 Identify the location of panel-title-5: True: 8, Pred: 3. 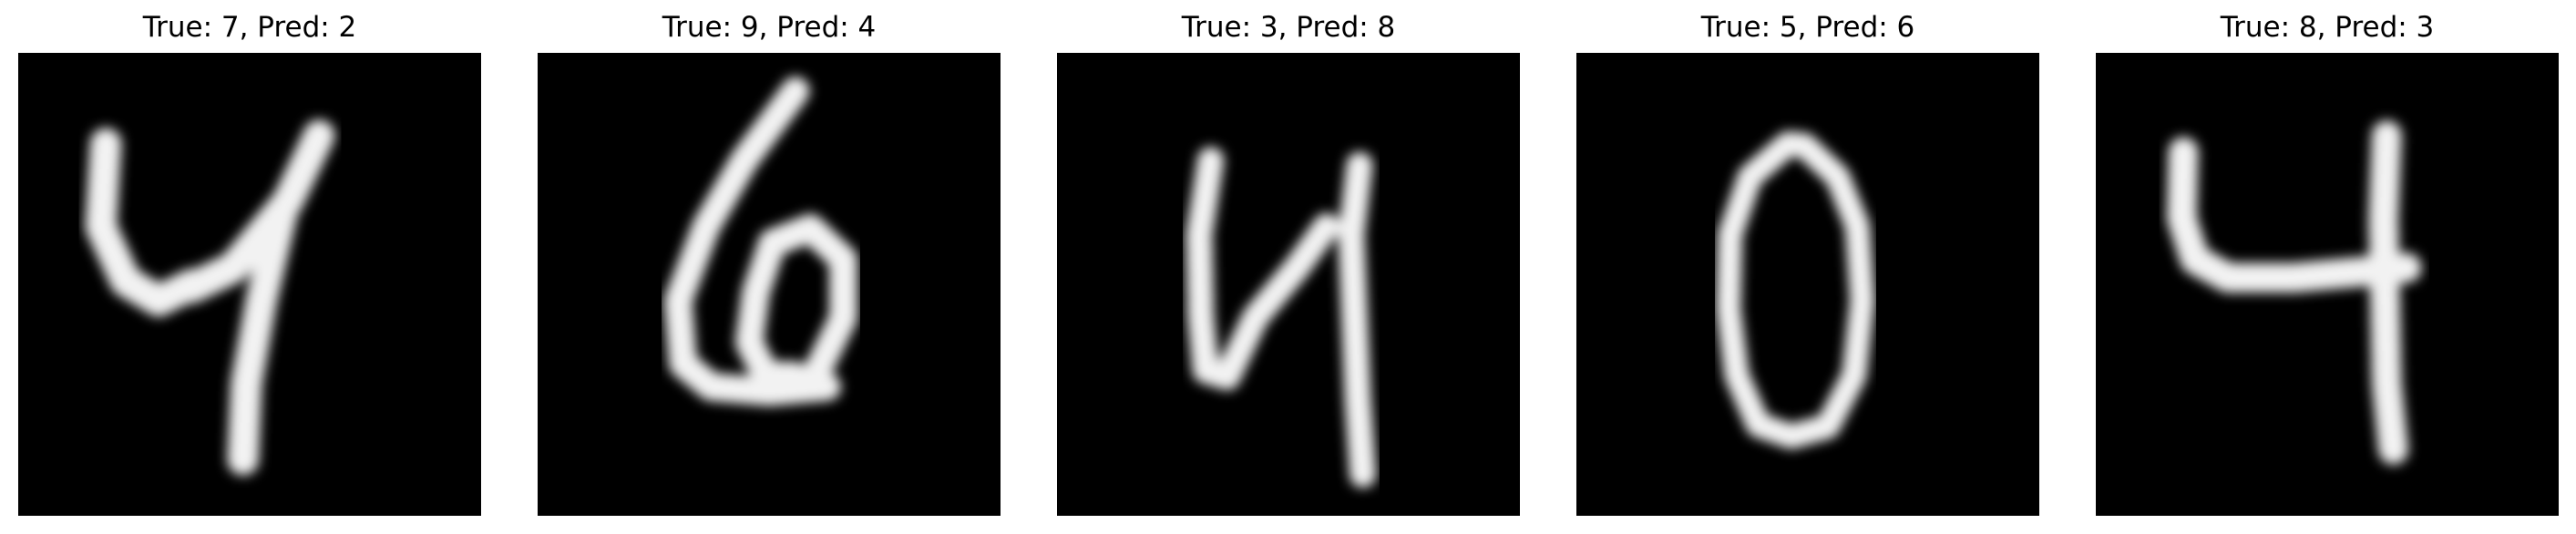
(2328, 27).